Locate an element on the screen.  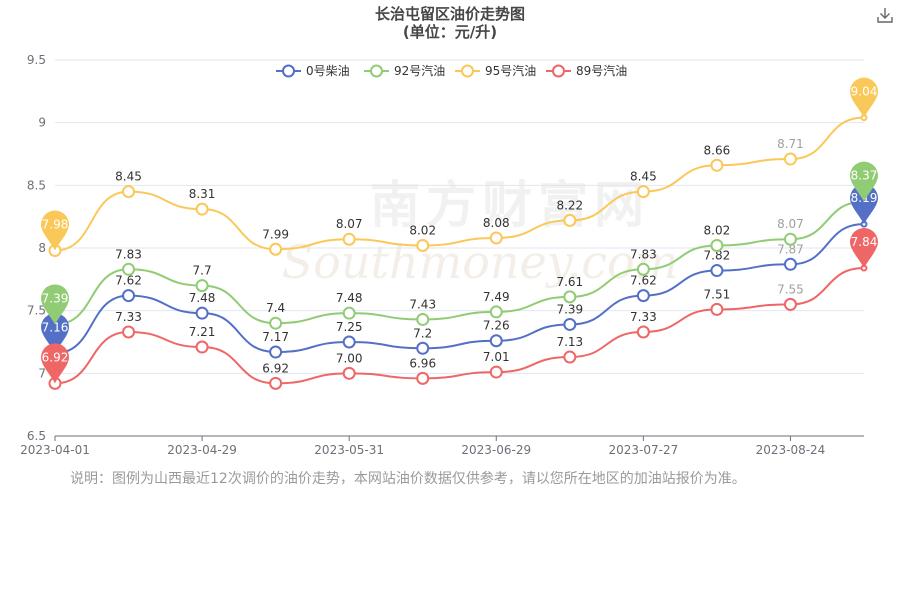
pin-label: 7.39 is located at coordinates (55, 298).